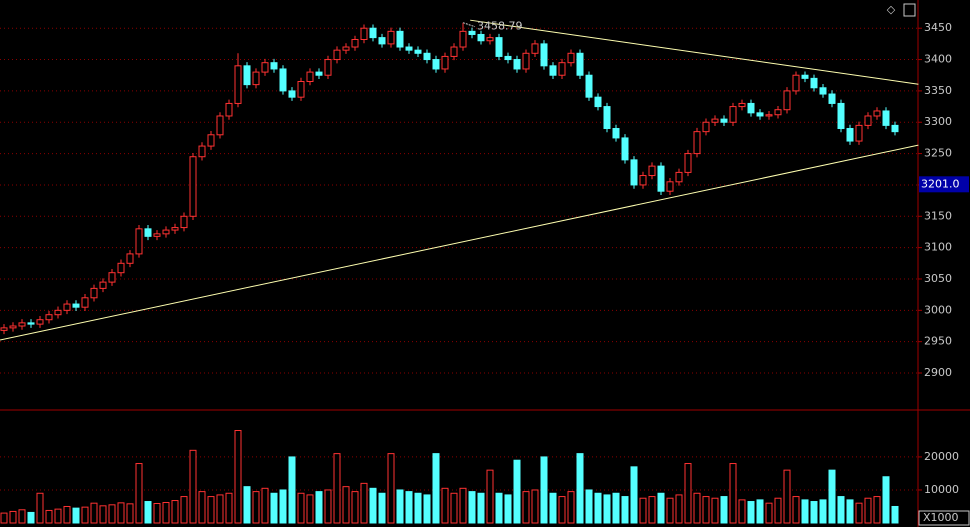 The height and width of the screenshot is (527, 970). What do you see at coordinates (938, 153) in the screenshot?
I see `y-tick-label: 3250` at bounding box center [938, 153].